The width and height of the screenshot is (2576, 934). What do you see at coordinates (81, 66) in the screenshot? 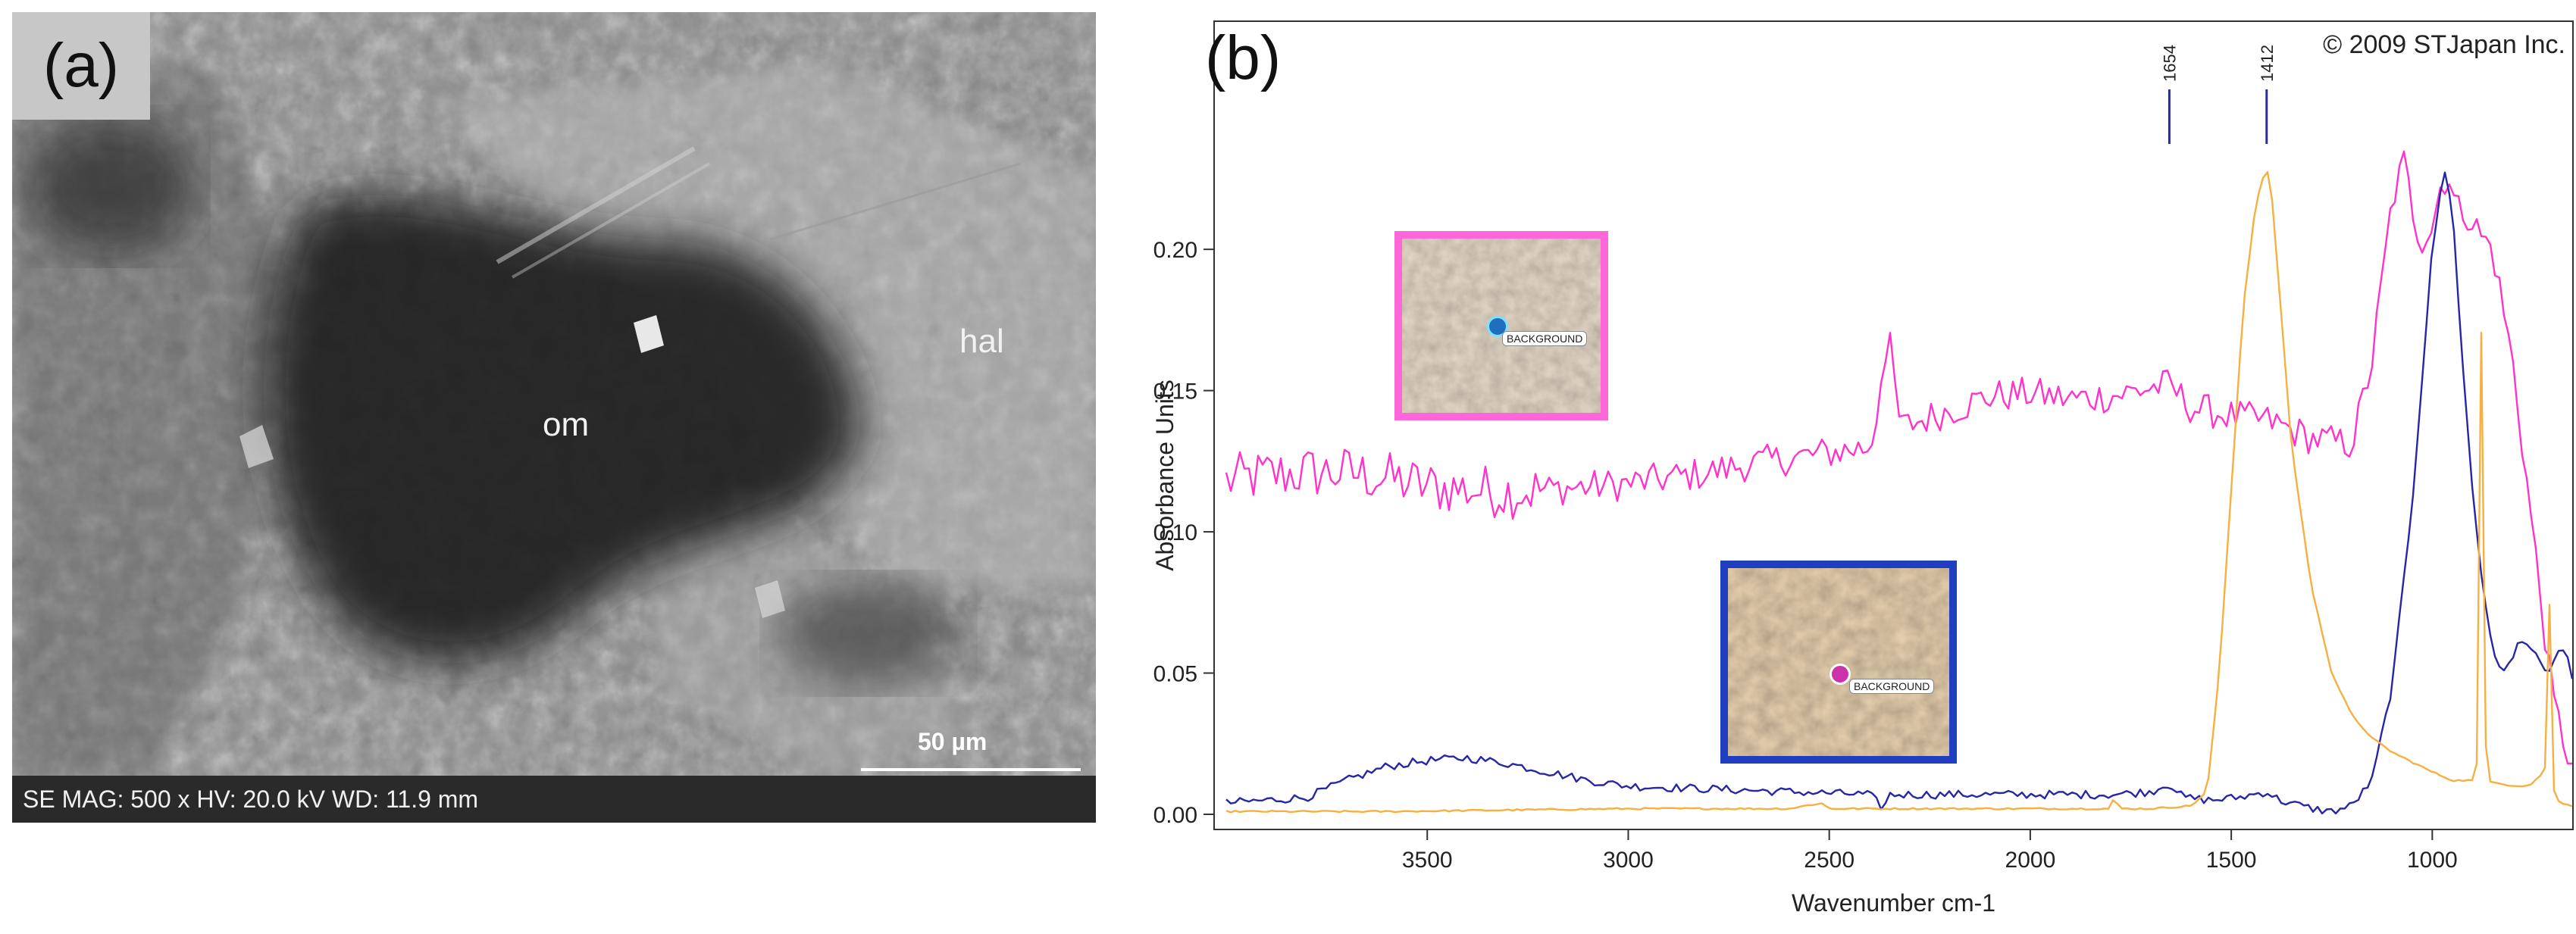
I see `panel-a-label: (a)` at bounding box center [81, 66].